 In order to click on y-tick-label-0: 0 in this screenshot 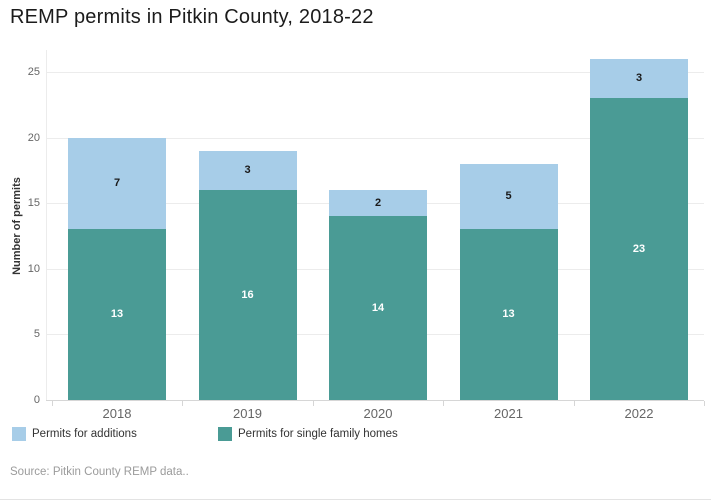, I will do `click(36, 400)`.